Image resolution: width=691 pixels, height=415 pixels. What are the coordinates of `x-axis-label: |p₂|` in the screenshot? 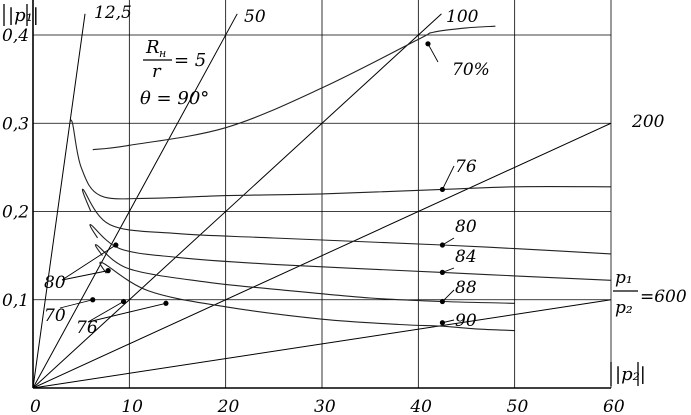 It's located at (628, 374).